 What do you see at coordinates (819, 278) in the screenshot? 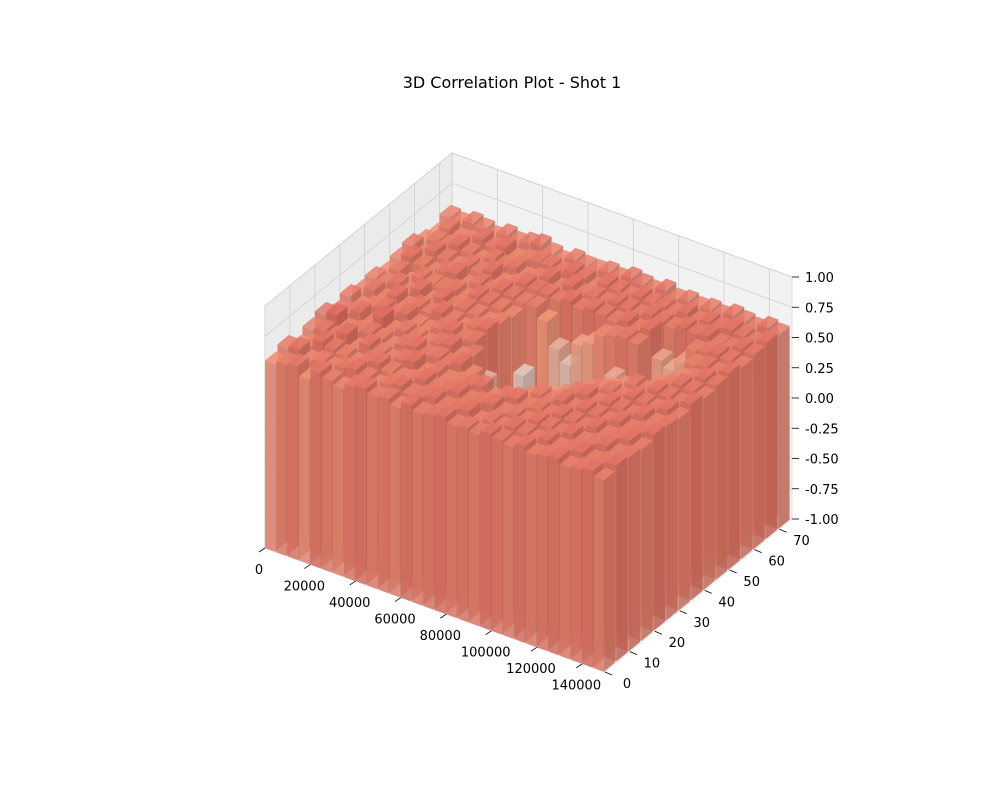
I see `z-tick-label: 1.00` at bounding box center [819, 278].